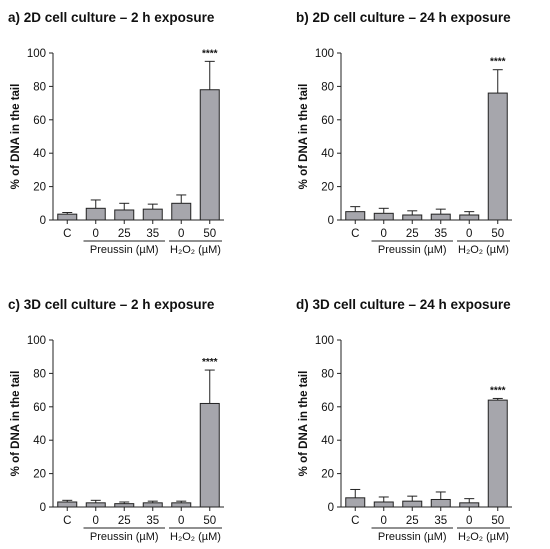  Describe the element at coordinates (111, 304) in the screenshot. I see `panel-title: c) 3D cell culture – 2 h exposure` at that location.